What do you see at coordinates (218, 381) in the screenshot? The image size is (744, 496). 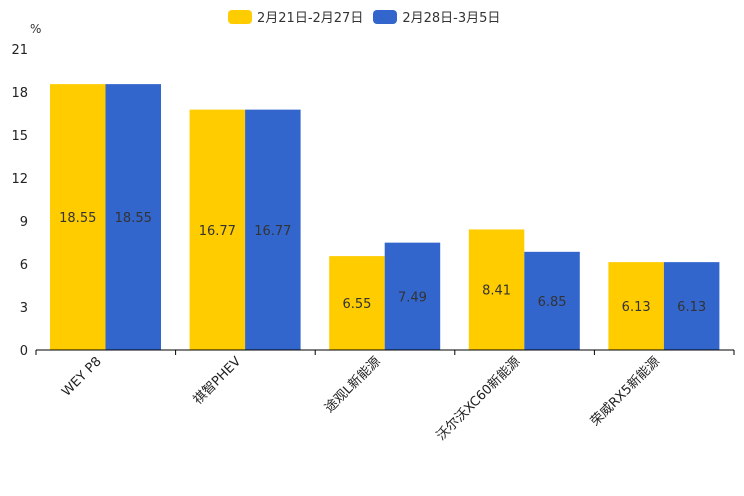 I see `x-tick-label: 祺智PHEV` at bounding box center [218, 381].